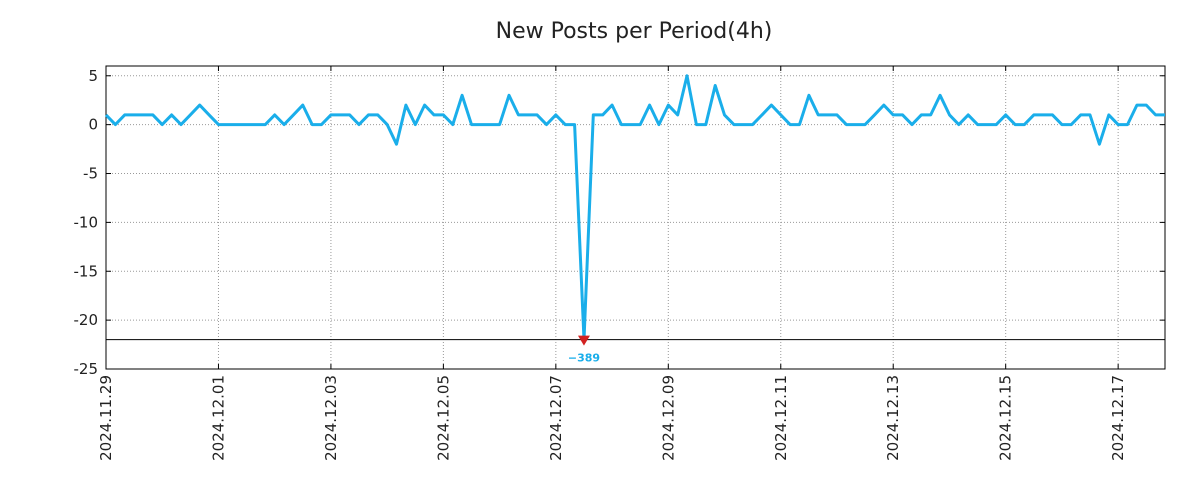 This screenshot has height=504, width=1200. I want to click on y-tick-label: 5, so click(93, 76).